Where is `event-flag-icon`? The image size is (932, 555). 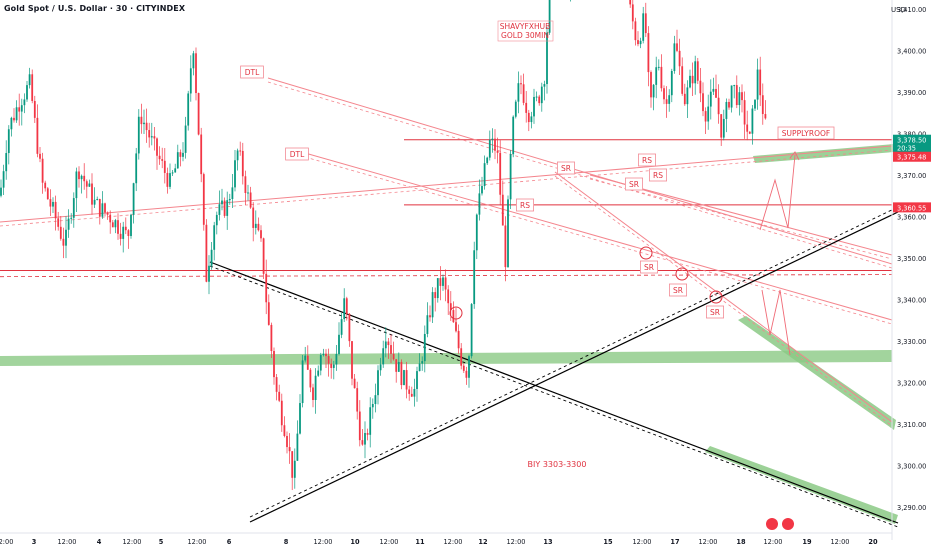
event-flag-icon is located at coordinates (788, 524).